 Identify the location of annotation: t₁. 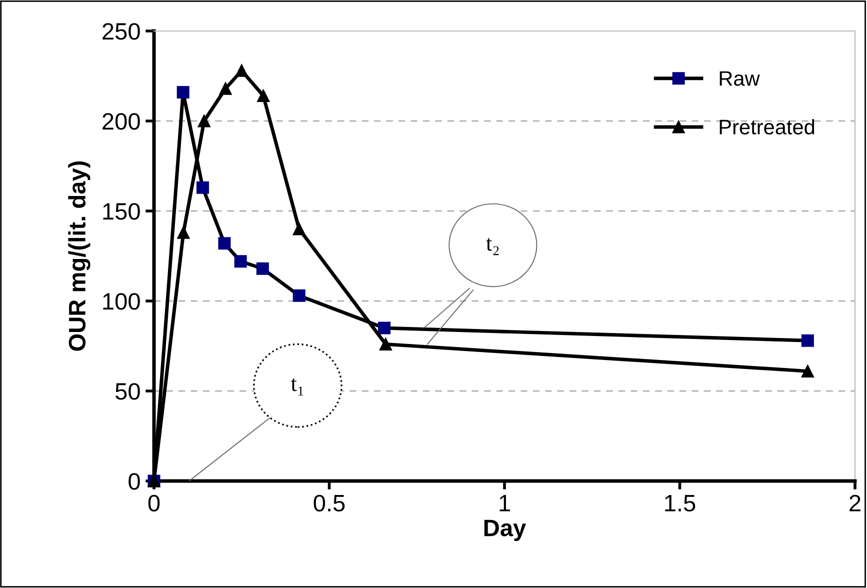
(297, 387).